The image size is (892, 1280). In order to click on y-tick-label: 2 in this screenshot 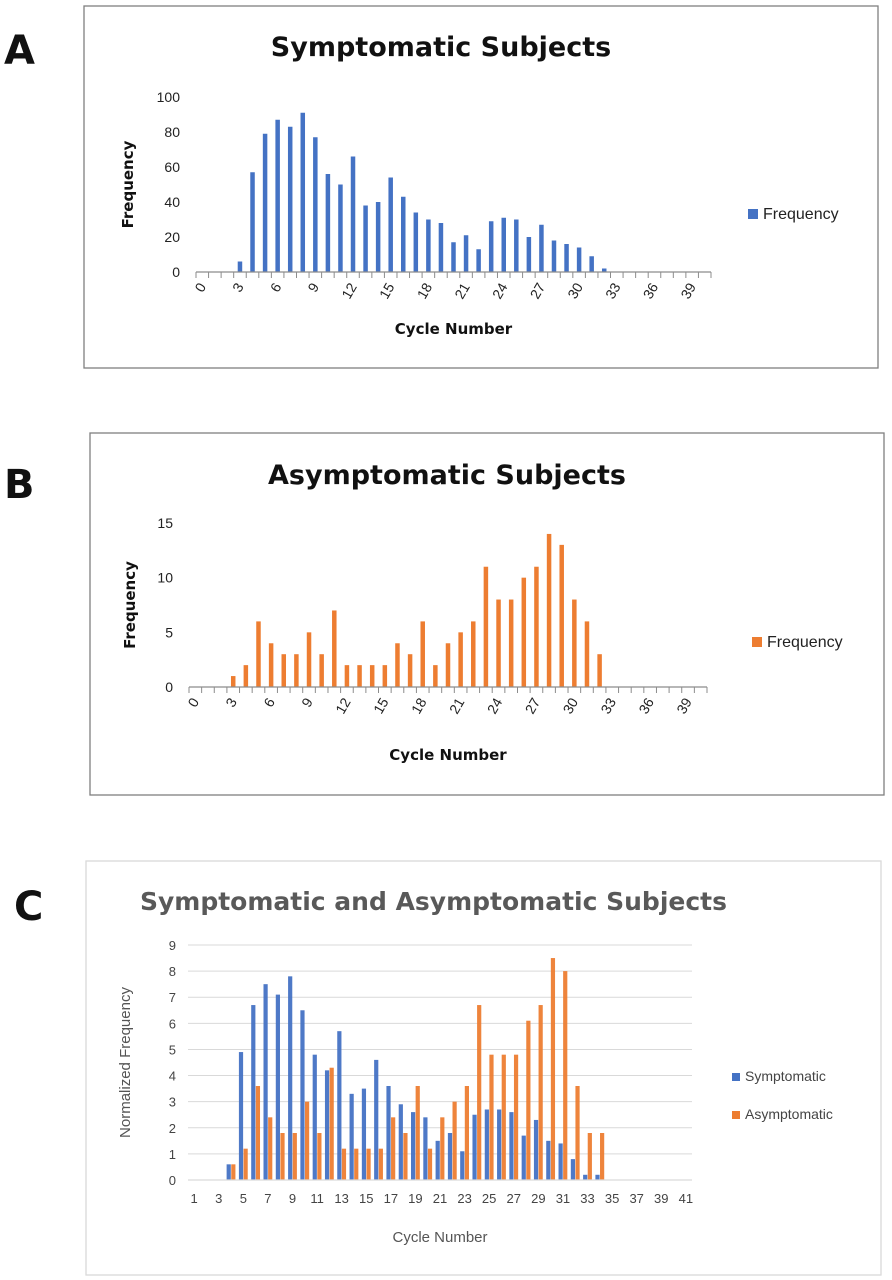, I will do `click(172, 1128)`.